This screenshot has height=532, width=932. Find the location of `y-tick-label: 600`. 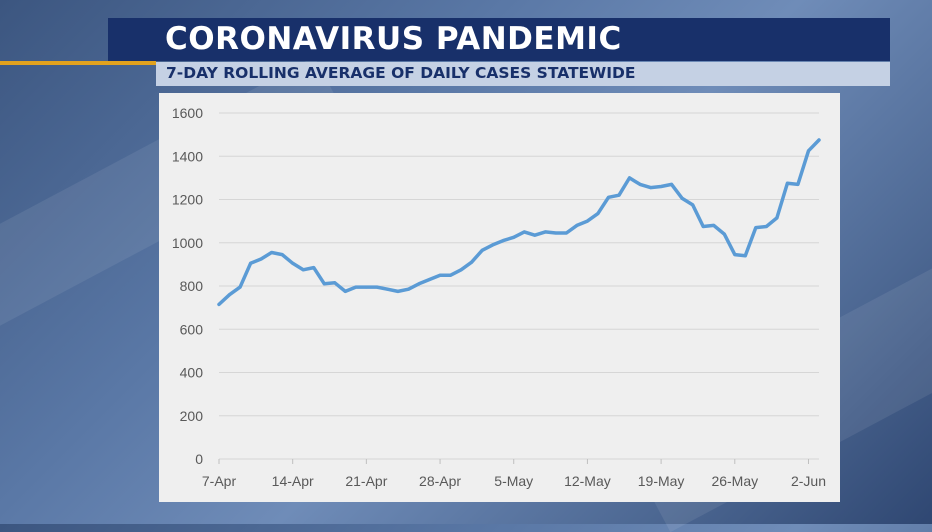

y-tick-label: 600 is located at coordinates (192, 329).